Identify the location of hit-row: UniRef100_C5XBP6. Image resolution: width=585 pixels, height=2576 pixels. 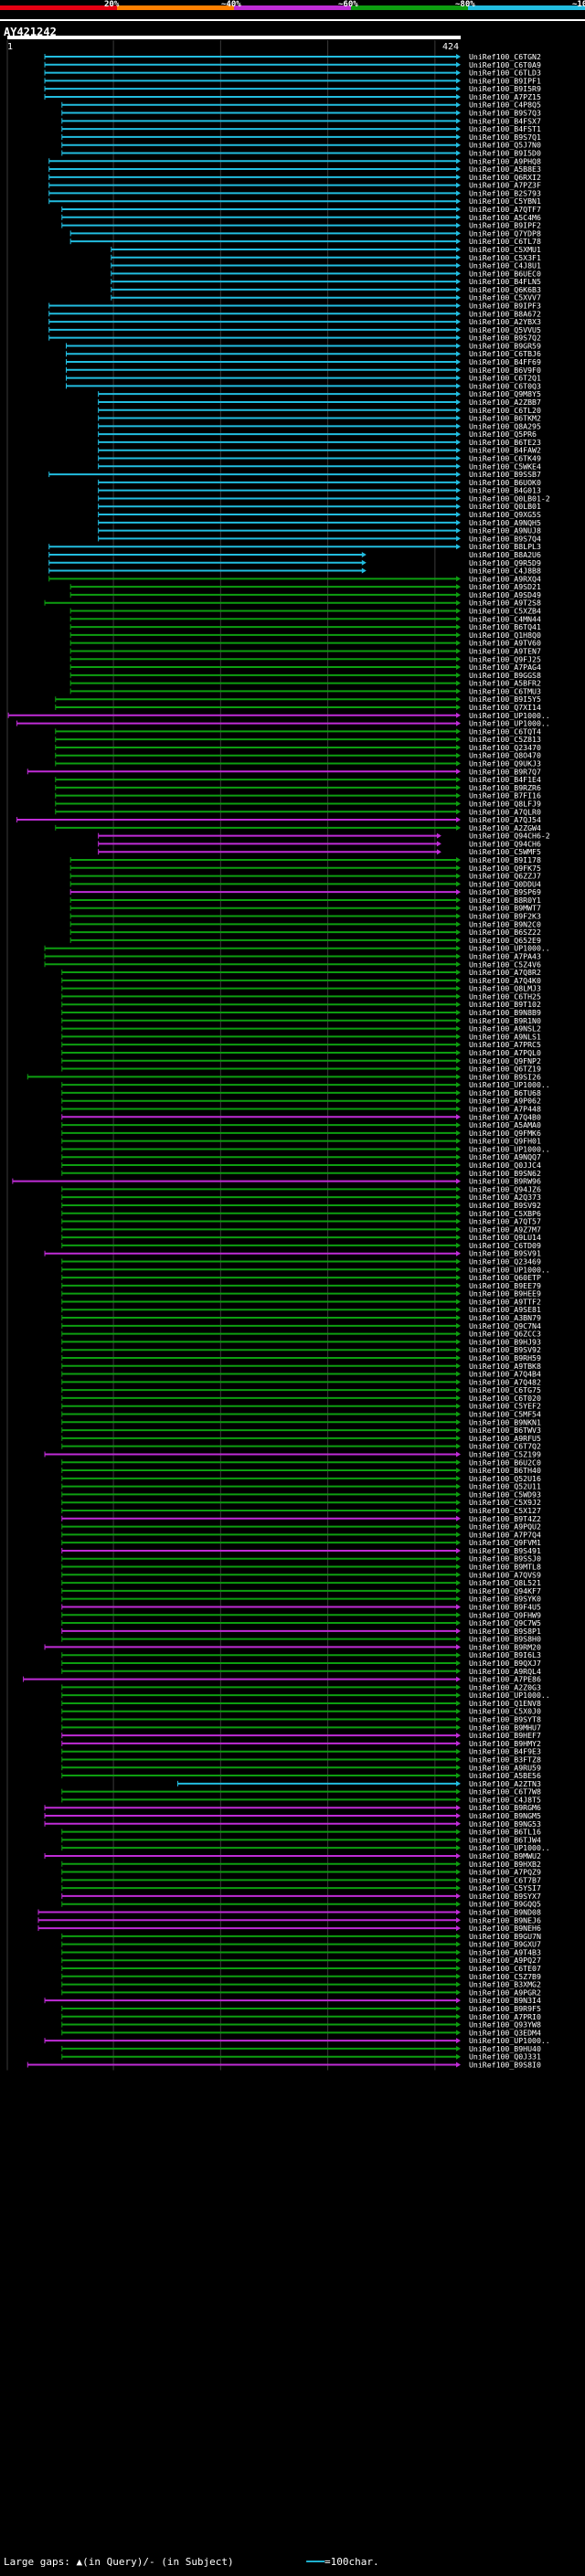
(301, 1213).